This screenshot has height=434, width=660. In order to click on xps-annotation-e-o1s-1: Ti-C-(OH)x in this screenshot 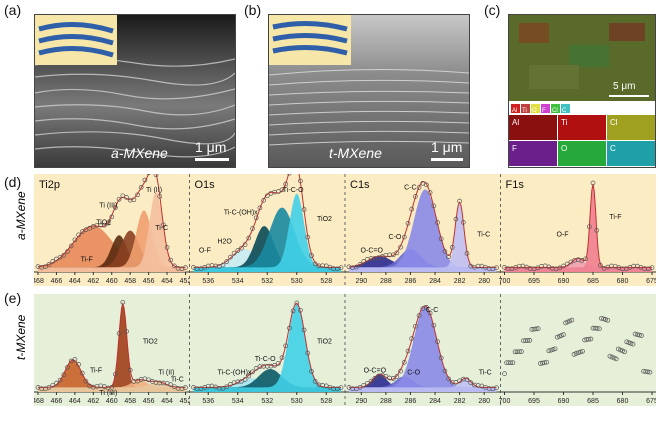, I will do `click(234, 373)`.